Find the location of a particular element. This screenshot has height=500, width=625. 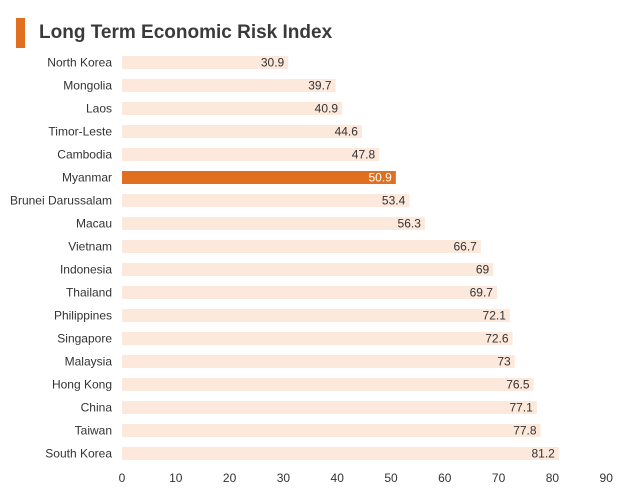

x-tick-label: 30 is located at coordinates (284, 478).